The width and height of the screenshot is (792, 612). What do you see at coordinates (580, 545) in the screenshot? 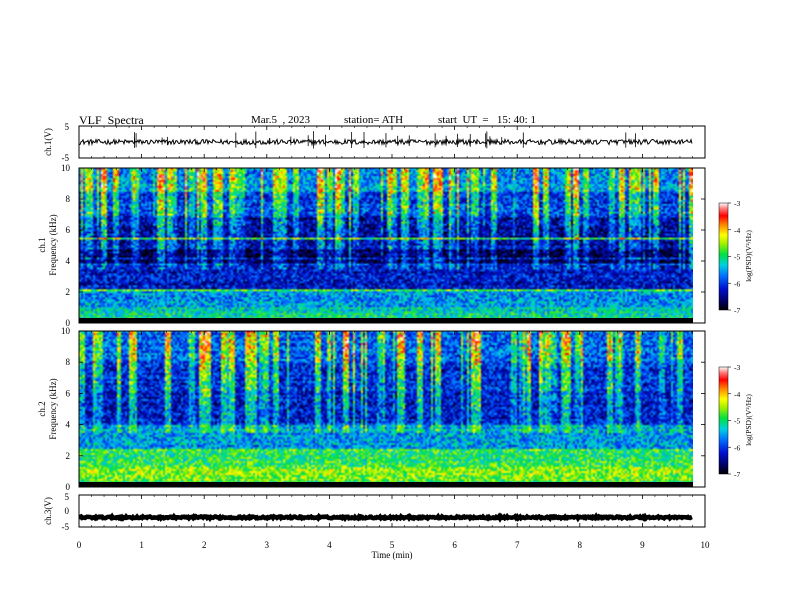
I see `x-tick-label: 8` at bounding box center [580, 545].